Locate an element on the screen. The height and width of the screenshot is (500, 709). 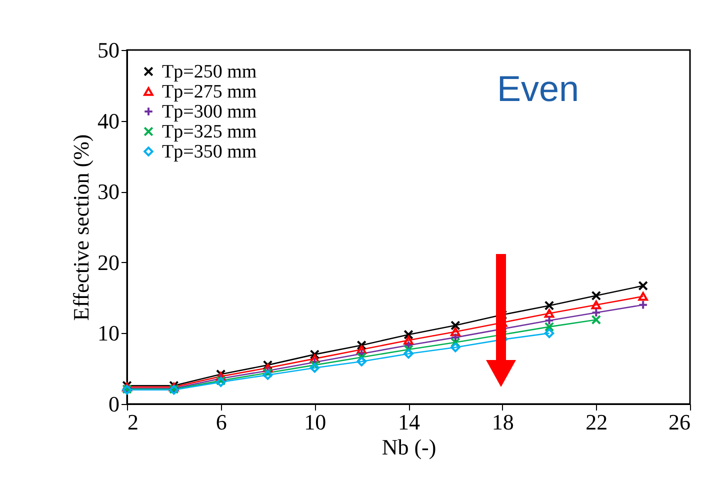
x-tick-label: 22 is located at coordinates (597, 422).